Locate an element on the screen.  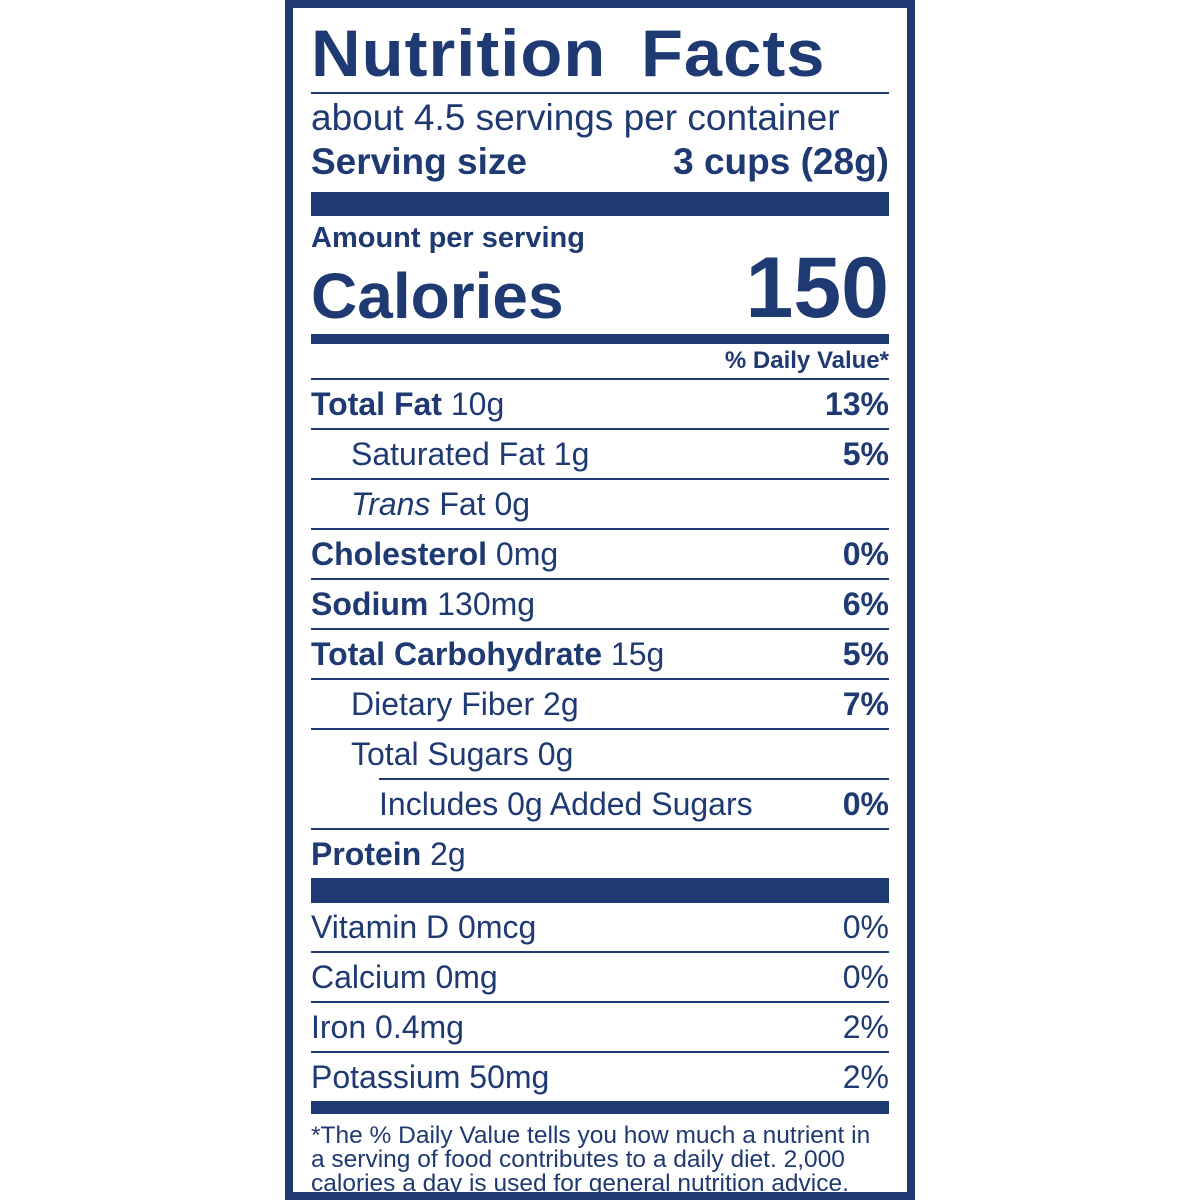
nutrient-dv: 6% is located at coordinates (865, 603).